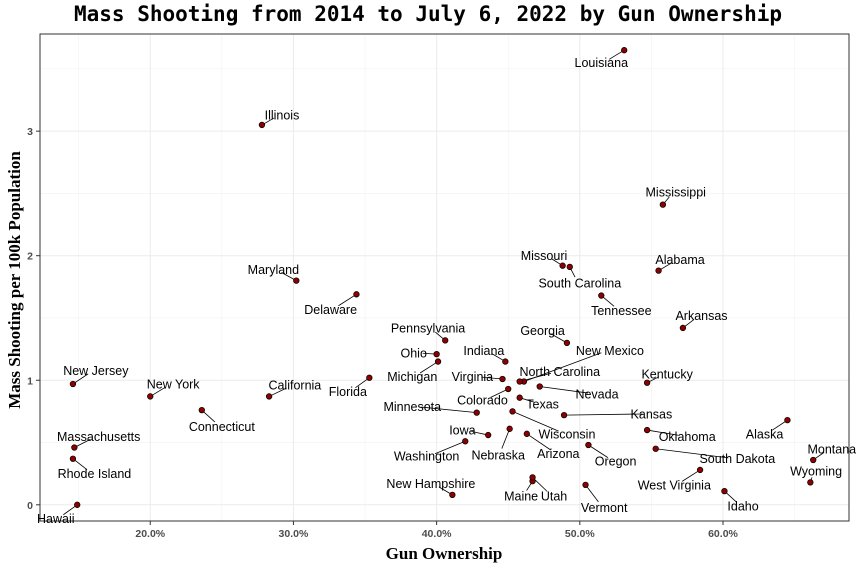  Describe the element at coordinates (348, 392) in the screenshot. I see `point-label: Florida` at that location.